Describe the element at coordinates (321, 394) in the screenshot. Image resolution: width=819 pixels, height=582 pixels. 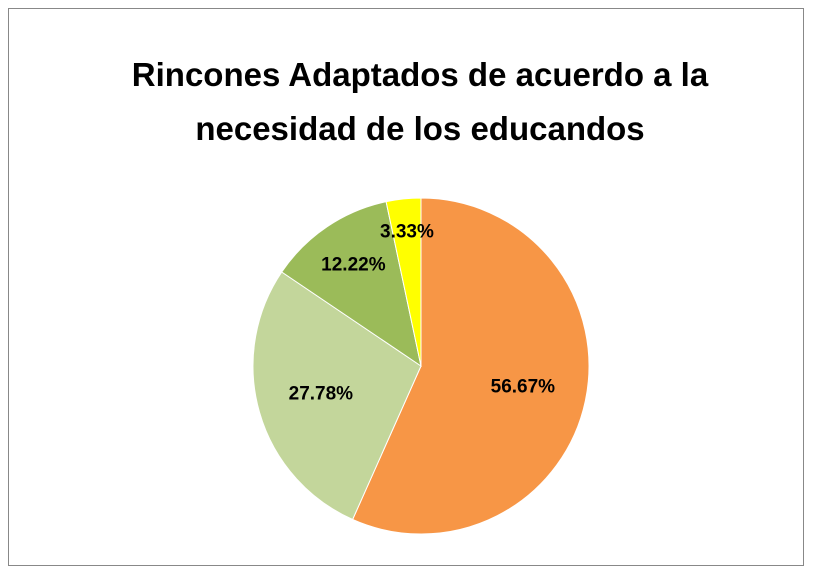
I see `data-label: 27.78%` at that location.